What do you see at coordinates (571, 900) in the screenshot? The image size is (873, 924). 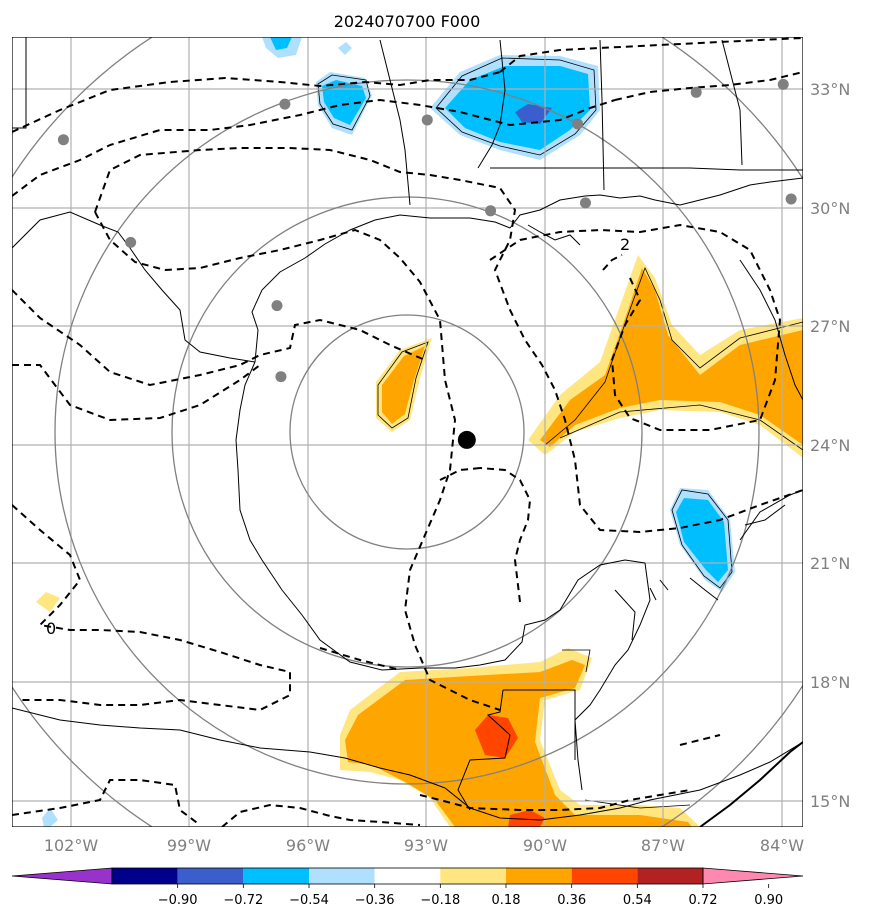 I see `colorbar-tick-label: 0.36` at bounding box center [571, 900].